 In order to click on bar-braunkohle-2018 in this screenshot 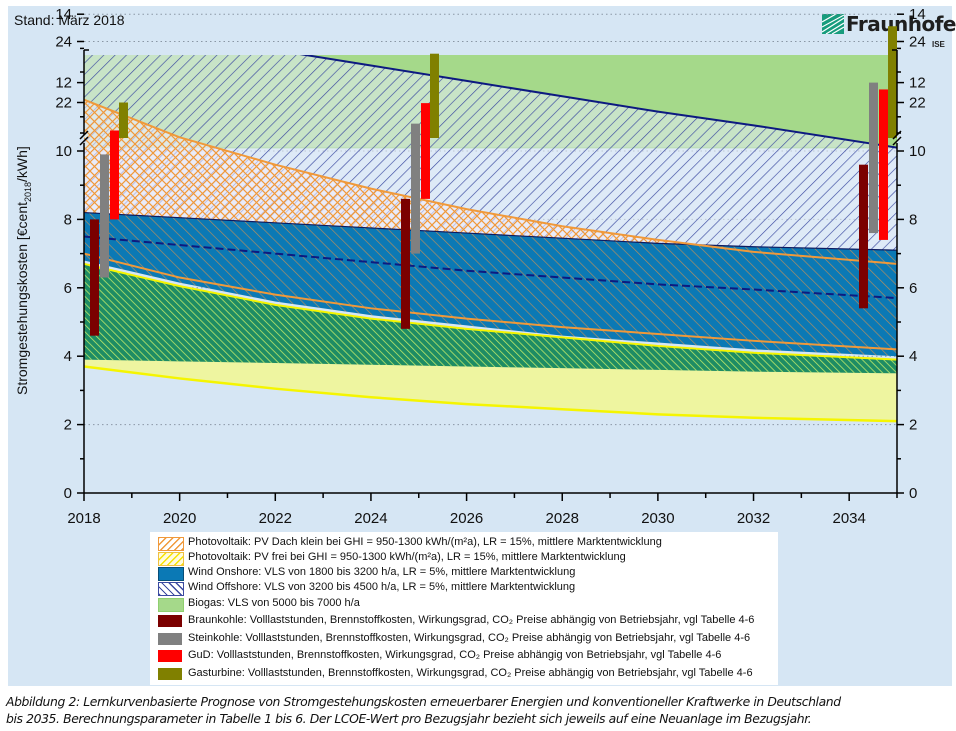, I will do `click(94, 277)`.